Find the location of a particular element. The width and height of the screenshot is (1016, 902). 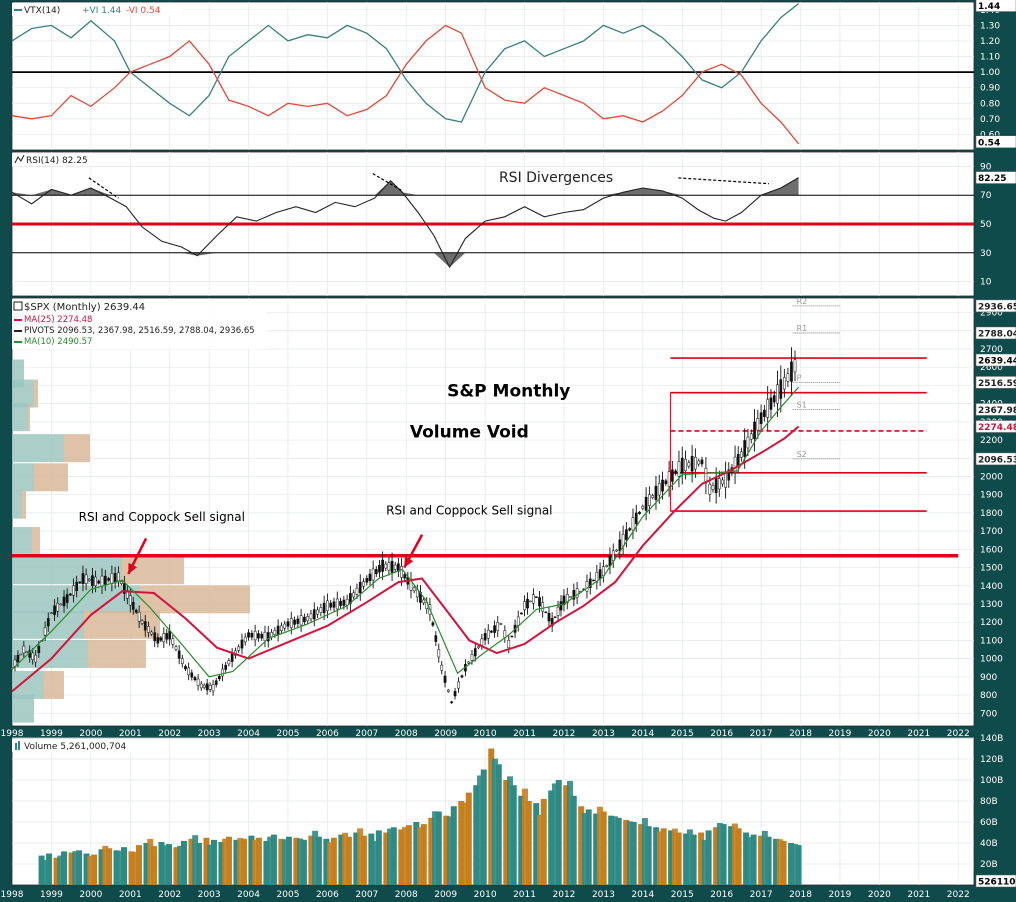

vtx-legend-label: VTX(14) is located at coordinates (42, 11).